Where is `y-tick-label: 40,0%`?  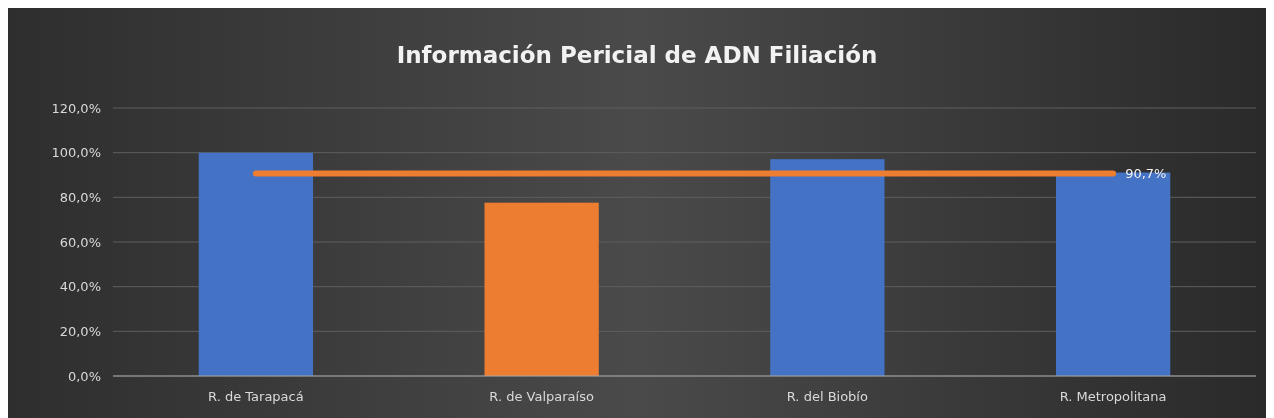
y-tick-label: 40,0% is located at coordinates (80, 287).